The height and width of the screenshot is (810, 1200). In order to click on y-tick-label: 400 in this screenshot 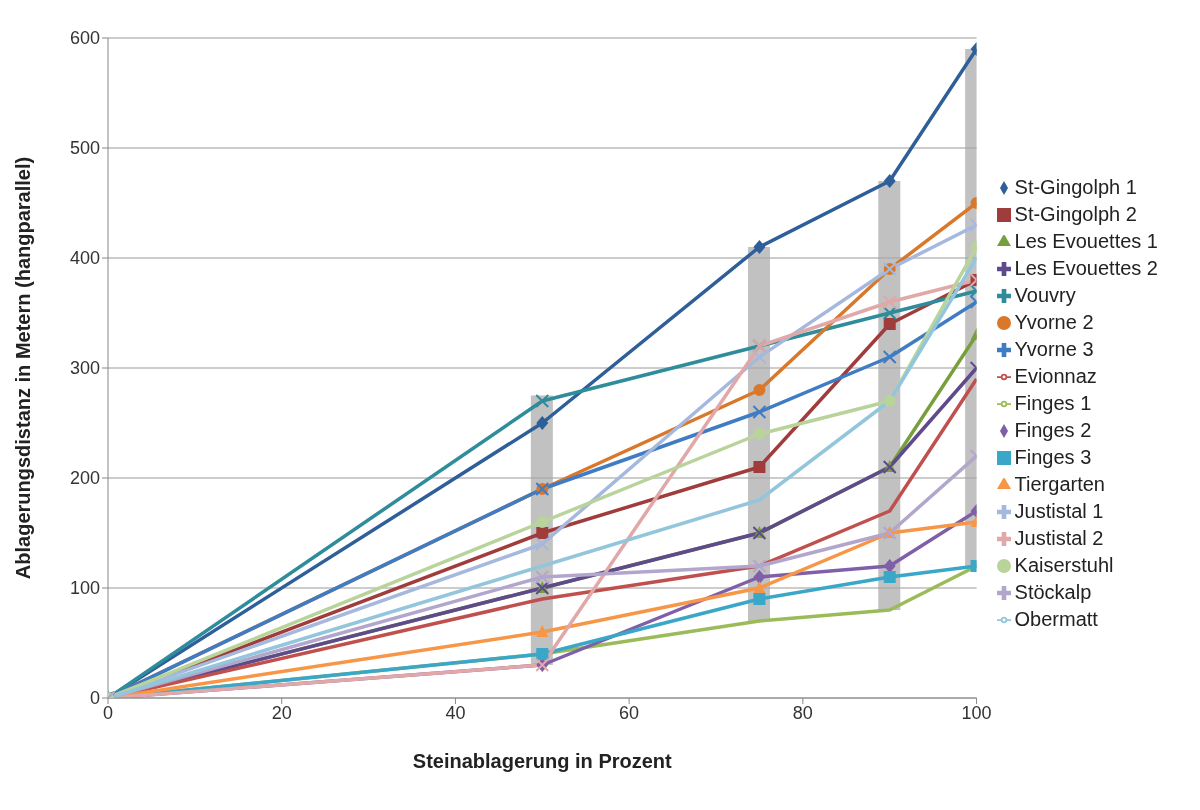, I will do `click(84, 258)`.